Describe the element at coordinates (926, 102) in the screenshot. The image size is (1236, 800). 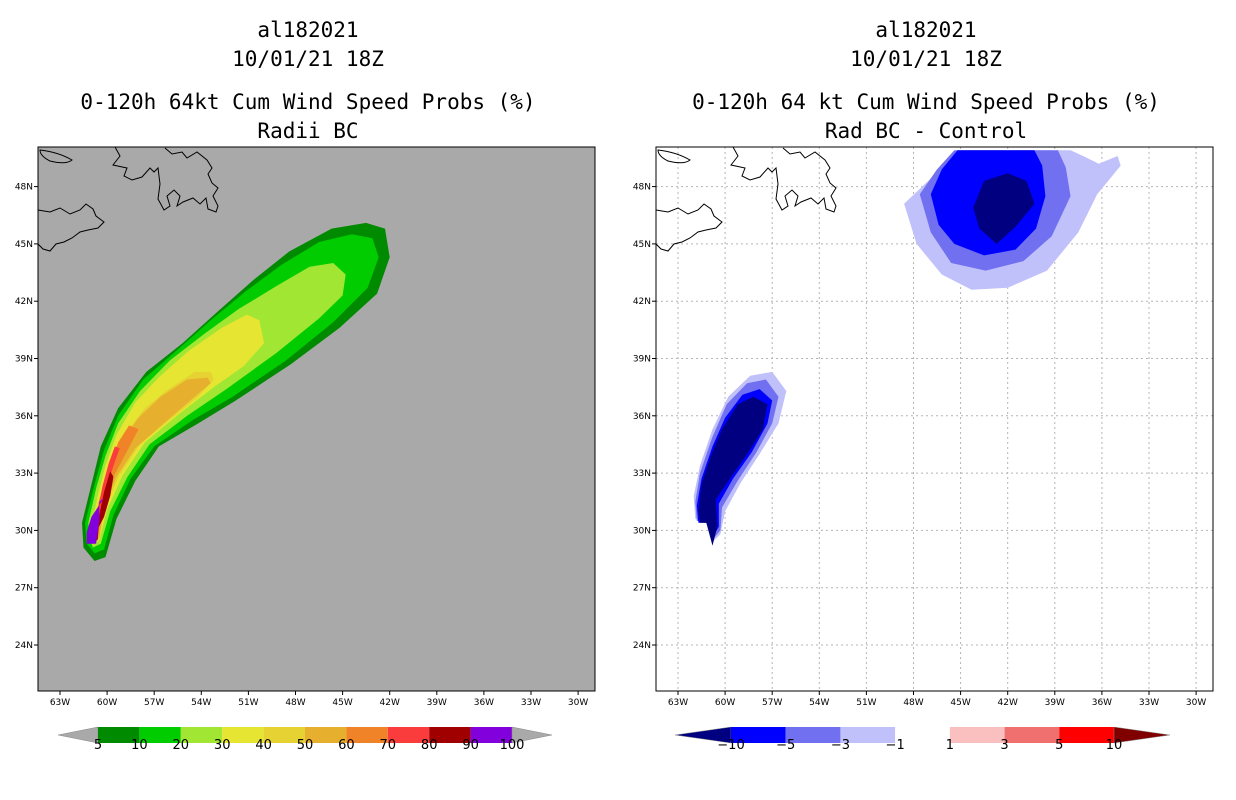
I see `right-chart-title: 0-120h 64 kt Cum Wind Speed Probs (%)` at that location.